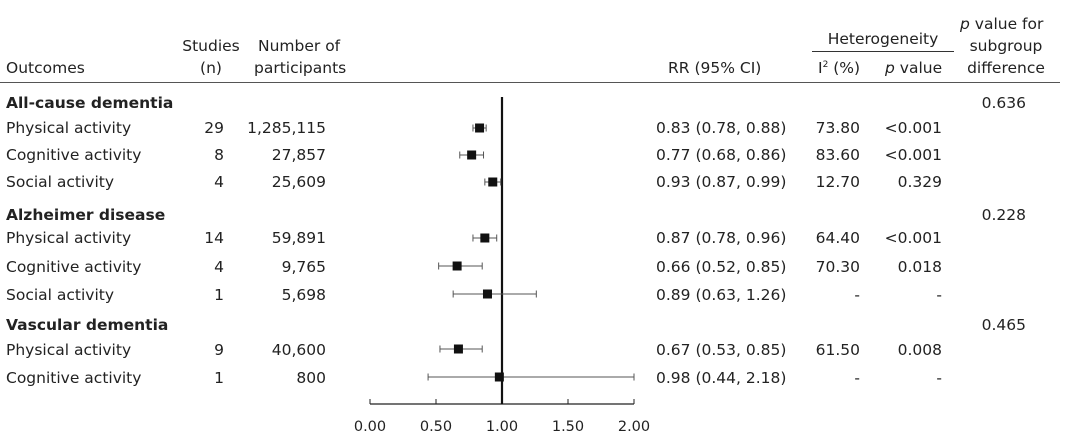 This screenshot has width=1080, height=439. What do you see at coordinates (837, 238) in the screenshot?
I see `row-i2: 64.40` at bounding box center [837, 238].